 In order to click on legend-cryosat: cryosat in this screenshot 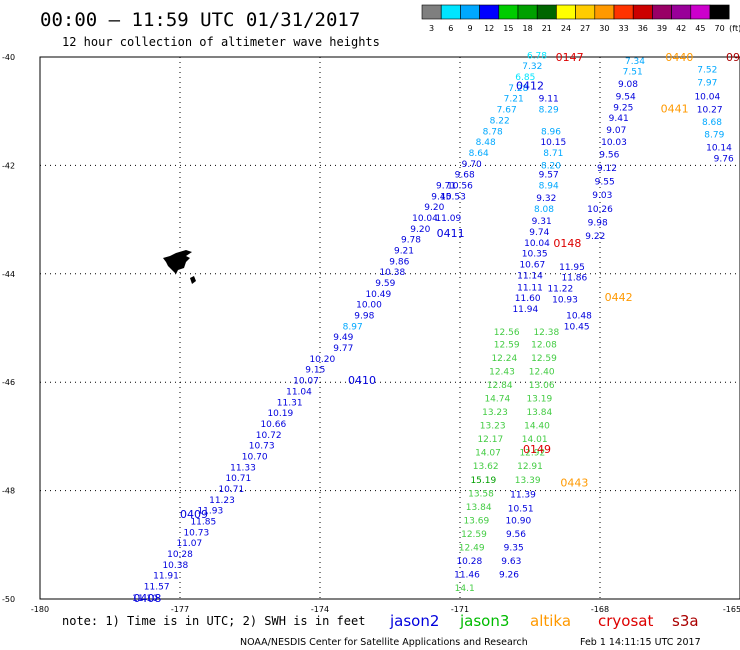, I will do `click(625, 621)`.